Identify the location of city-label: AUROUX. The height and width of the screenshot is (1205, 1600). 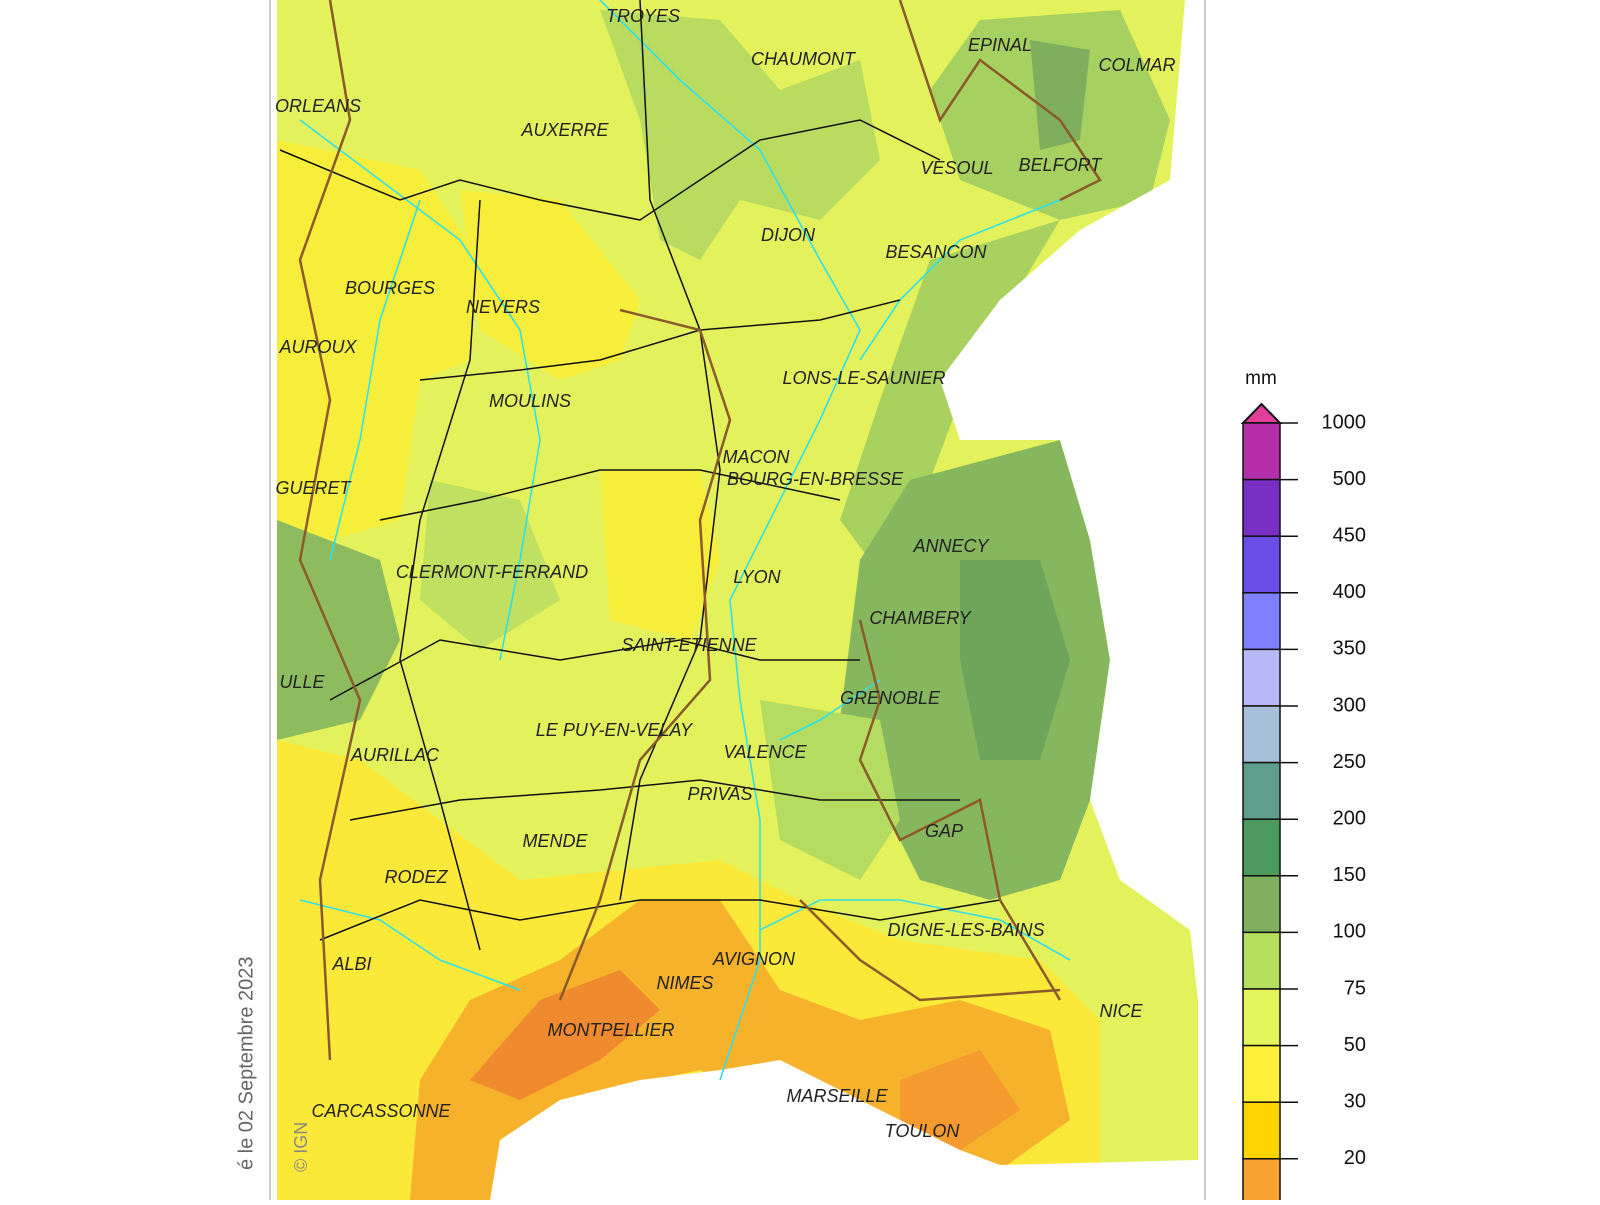
(317, 347).